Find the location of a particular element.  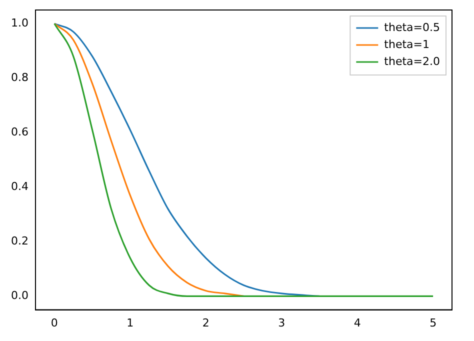

legend-label: theta=1 is located at coordinates (407, 44).